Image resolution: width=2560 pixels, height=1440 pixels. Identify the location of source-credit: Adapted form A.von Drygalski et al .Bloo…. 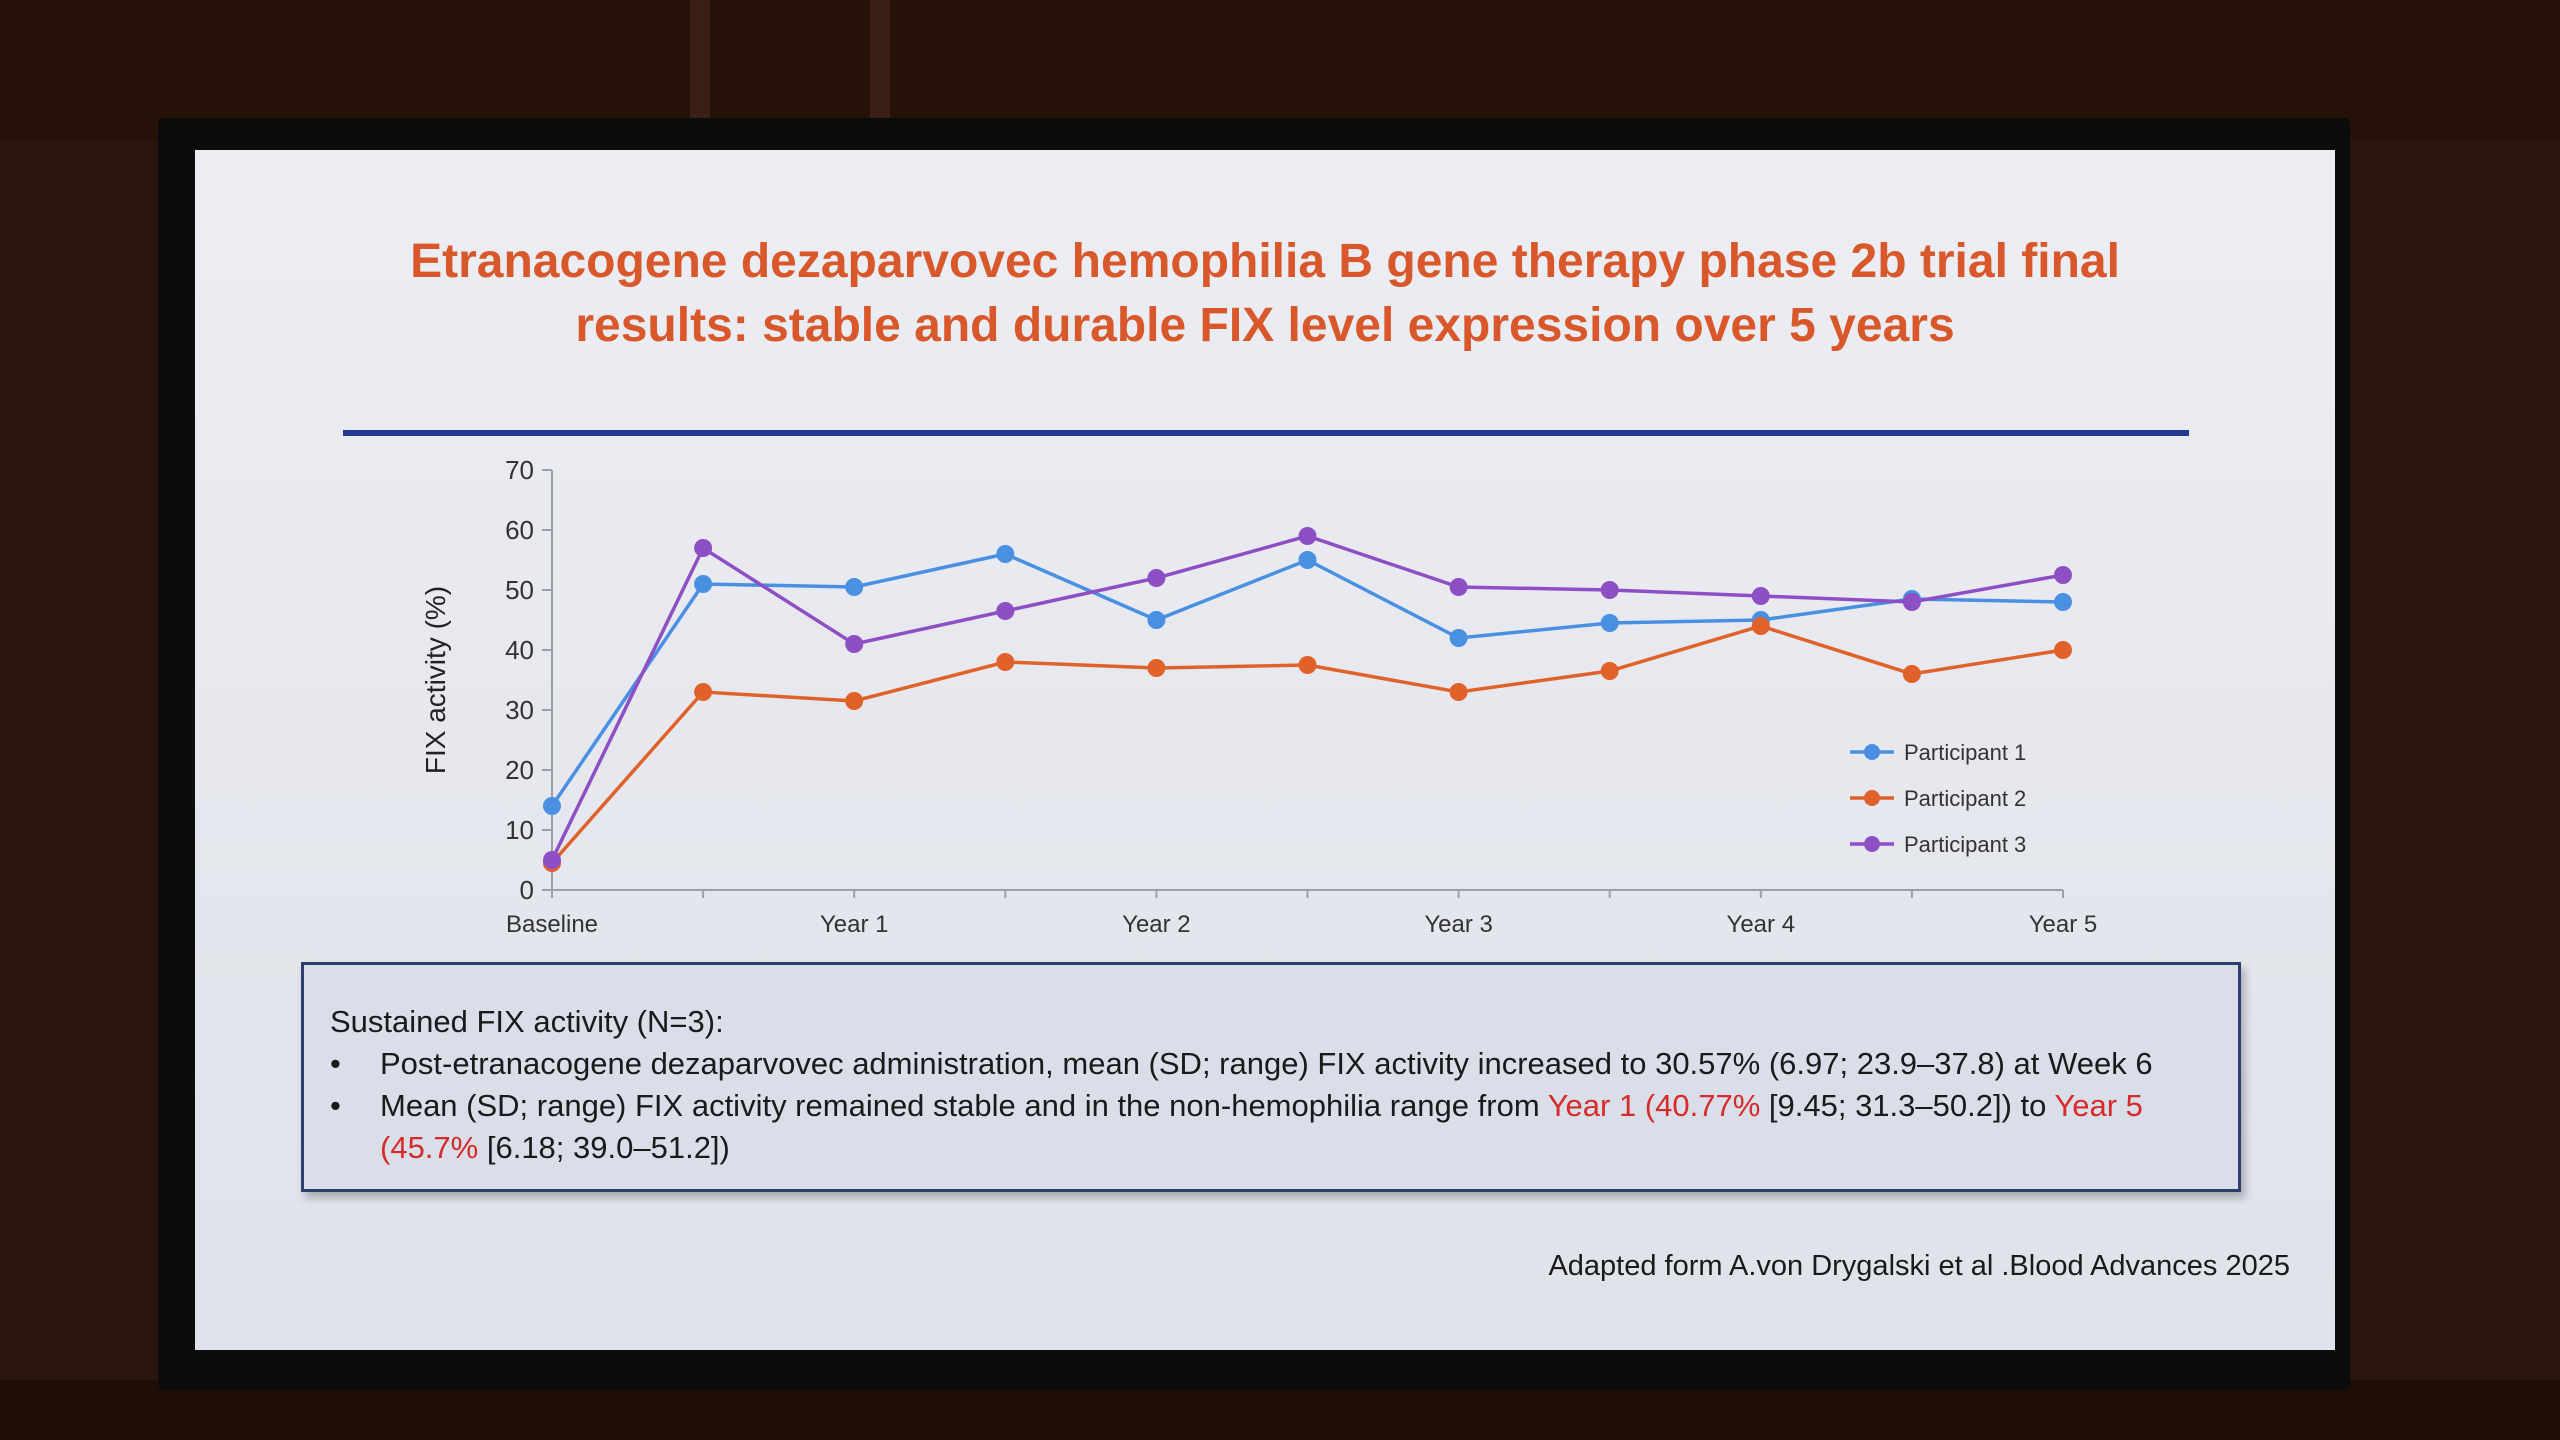
(1919, 1266).